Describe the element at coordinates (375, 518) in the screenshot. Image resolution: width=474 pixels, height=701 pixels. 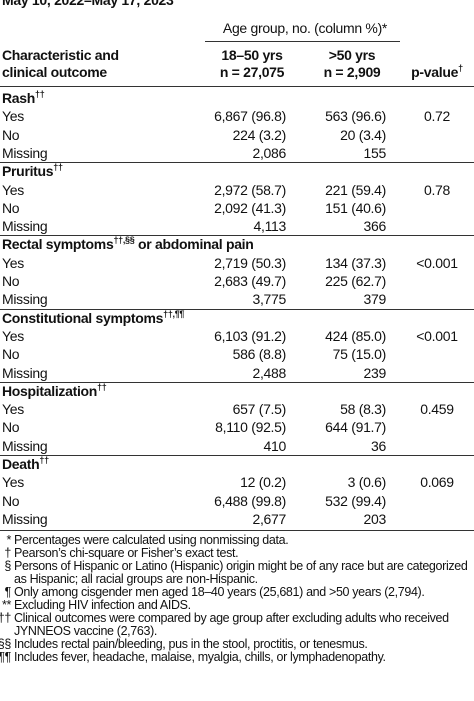
I see `col2-value: 203` at that location.